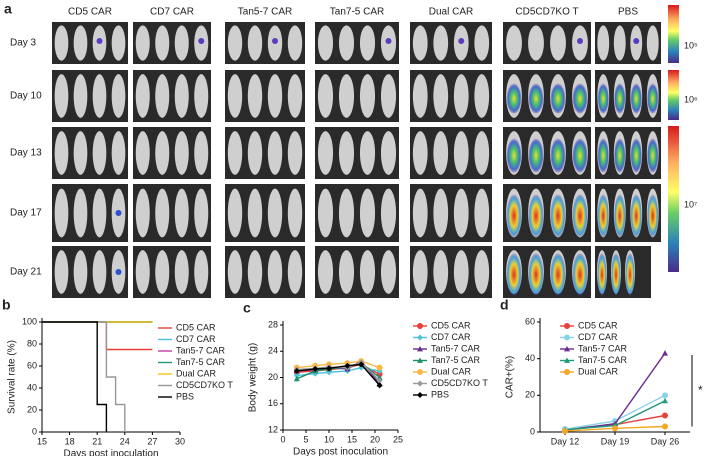 The height and width of the screenshot is (461, 718). What do you see at coordinates (8, 9) in the screenshot?
I see `panel-label: a` at bounding box center [8, 9].